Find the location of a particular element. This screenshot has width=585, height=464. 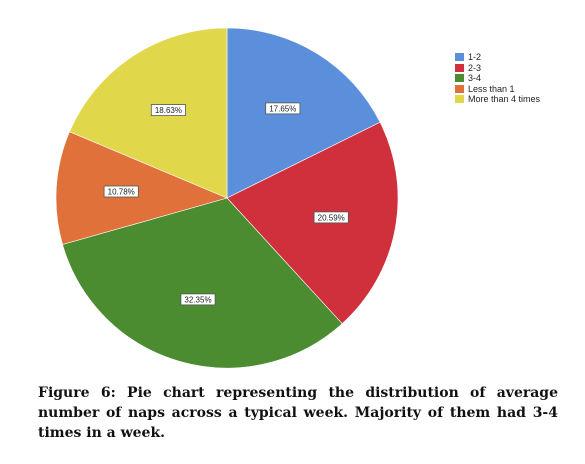

legend-item-1-2: 1-2 is located at coordinates (497, 57).